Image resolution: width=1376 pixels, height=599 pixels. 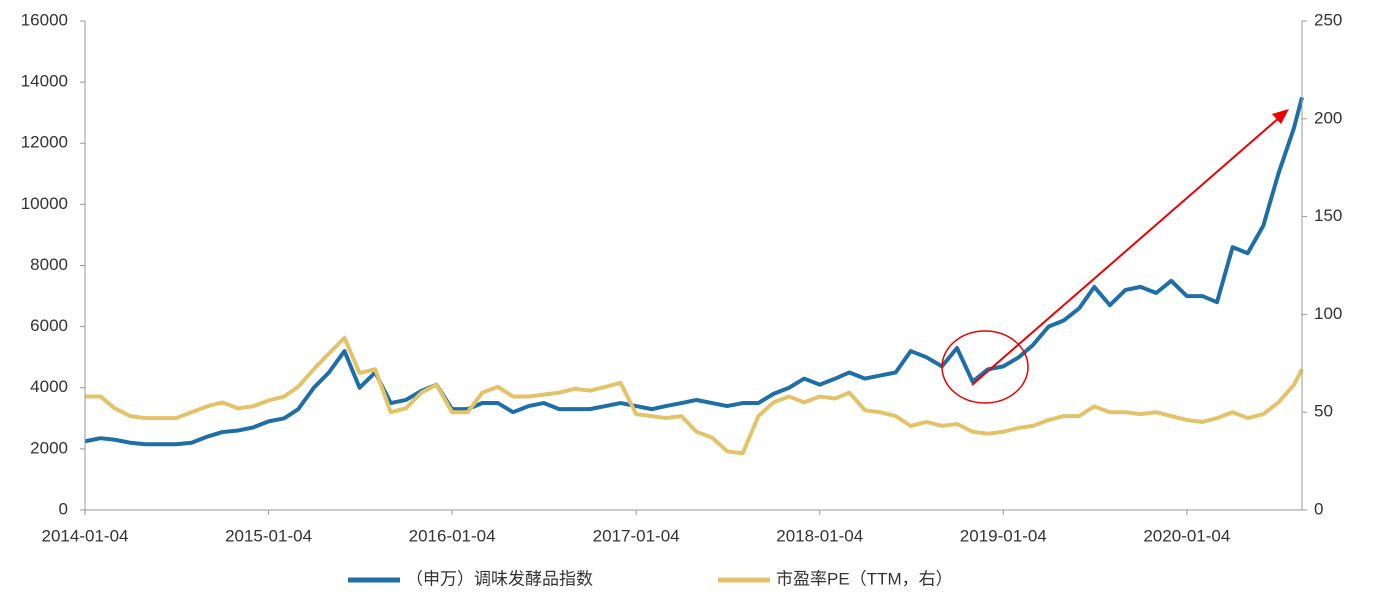 What do you see at coordinates (1328, 117) in the screenshot?
I see `y2-tick-label: 200` at bounding box center [1328, 117].